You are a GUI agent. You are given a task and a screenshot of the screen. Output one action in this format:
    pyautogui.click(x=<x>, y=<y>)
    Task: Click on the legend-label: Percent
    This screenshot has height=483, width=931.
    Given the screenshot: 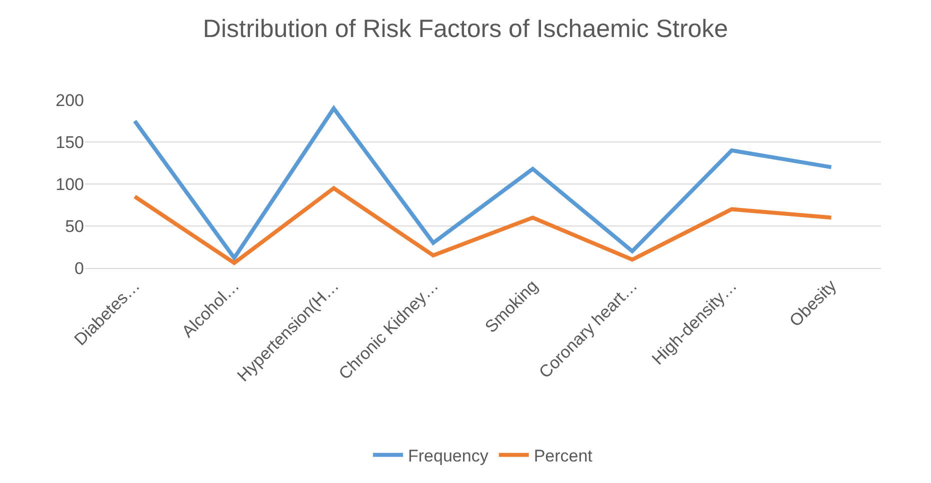 What is the action you would take?
    pyautogui.click(x=563, y=456)
    